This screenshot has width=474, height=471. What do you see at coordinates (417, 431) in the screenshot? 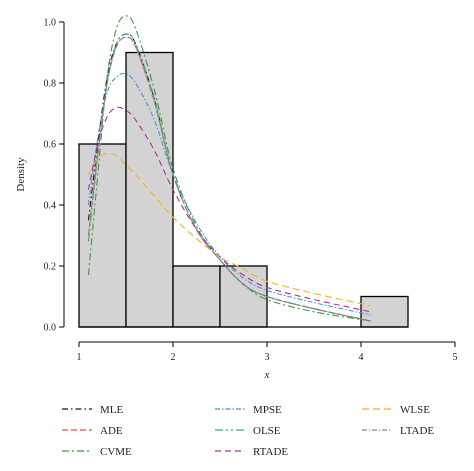
I see `legend-label-ltade: LTADE` at bounding box center [417, 431].